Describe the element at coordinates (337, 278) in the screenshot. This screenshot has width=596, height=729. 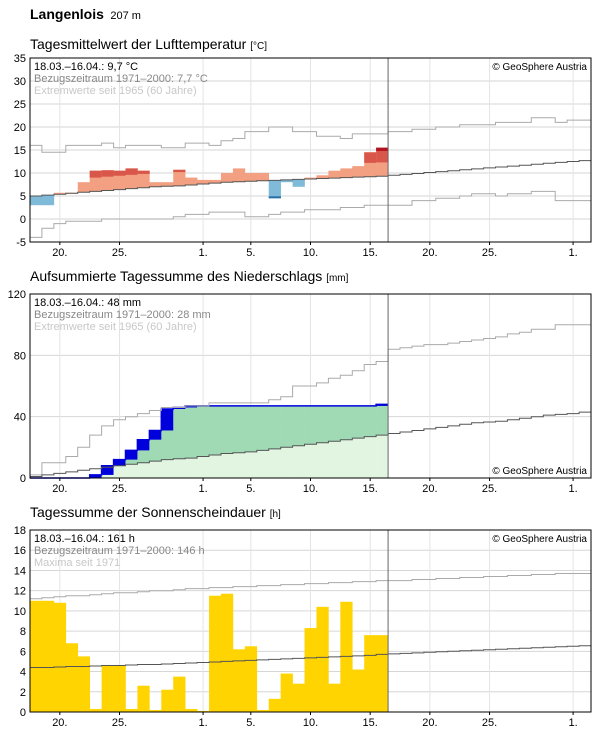
I see `precipitation-unit: [mm]` at that location.